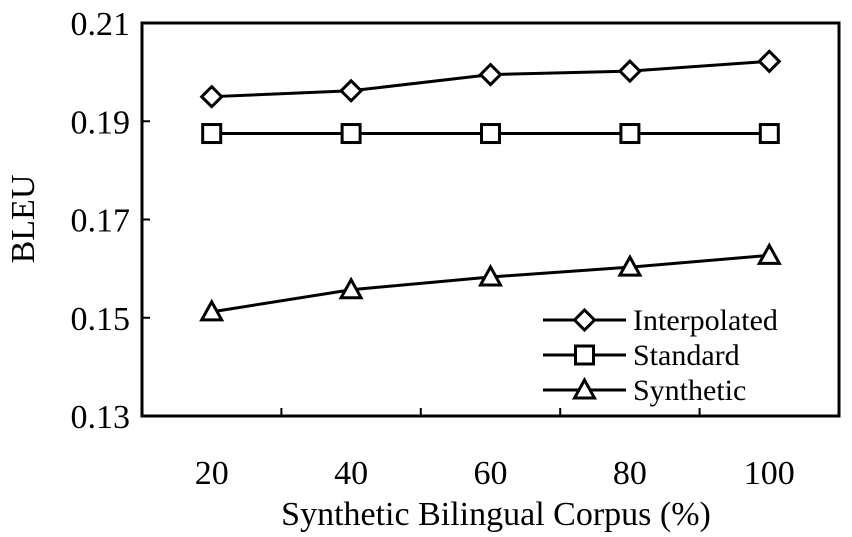  I want to click on x-tick-label: 60, so click(491, 473).